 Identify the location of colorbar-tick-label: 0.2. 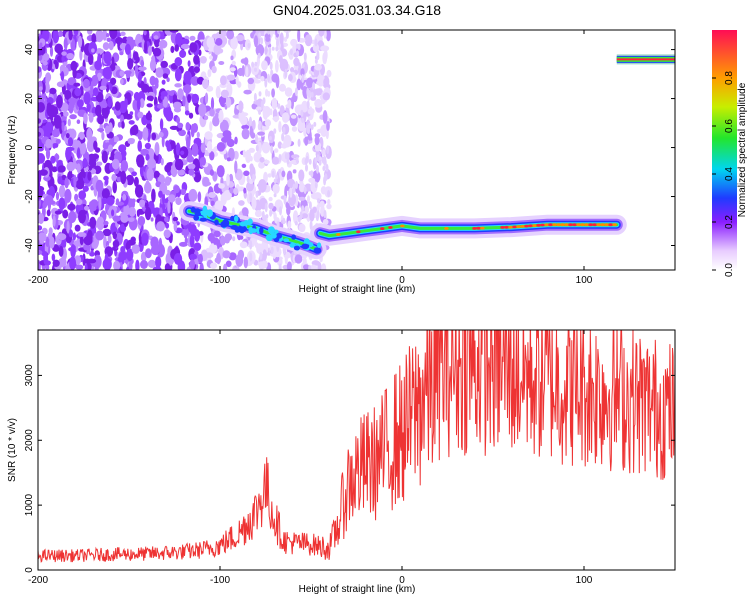
(729, 222).